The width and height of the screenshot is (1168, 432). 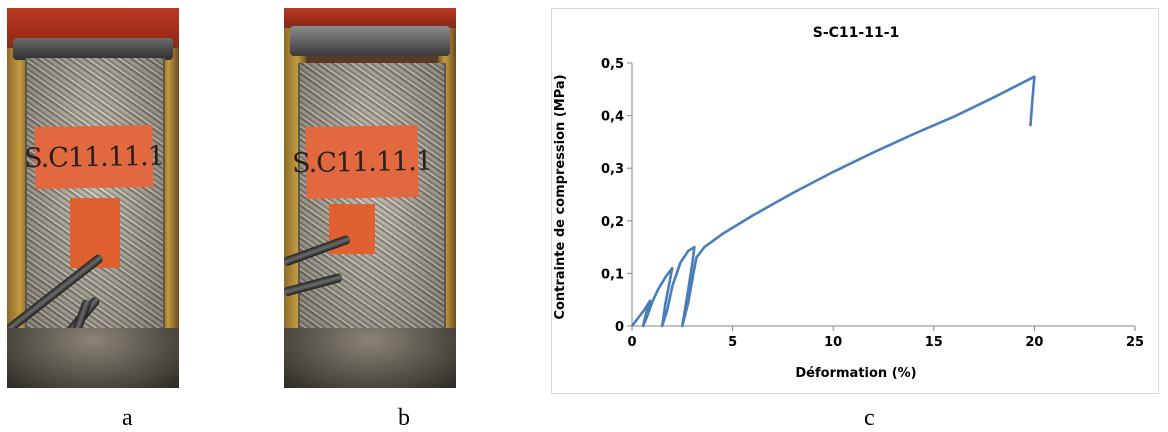 I want to click on chart-title: S-C11-11-1, so click(x=856, y=33).